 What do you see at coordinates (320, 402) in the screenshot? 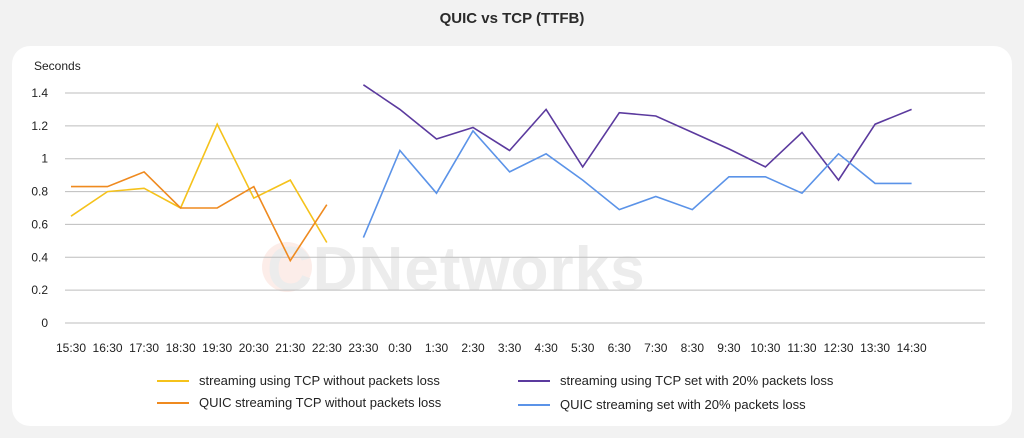
I see `legend-label: QUIC streaming TCP without packets loss` at bounding box center [320, 402].